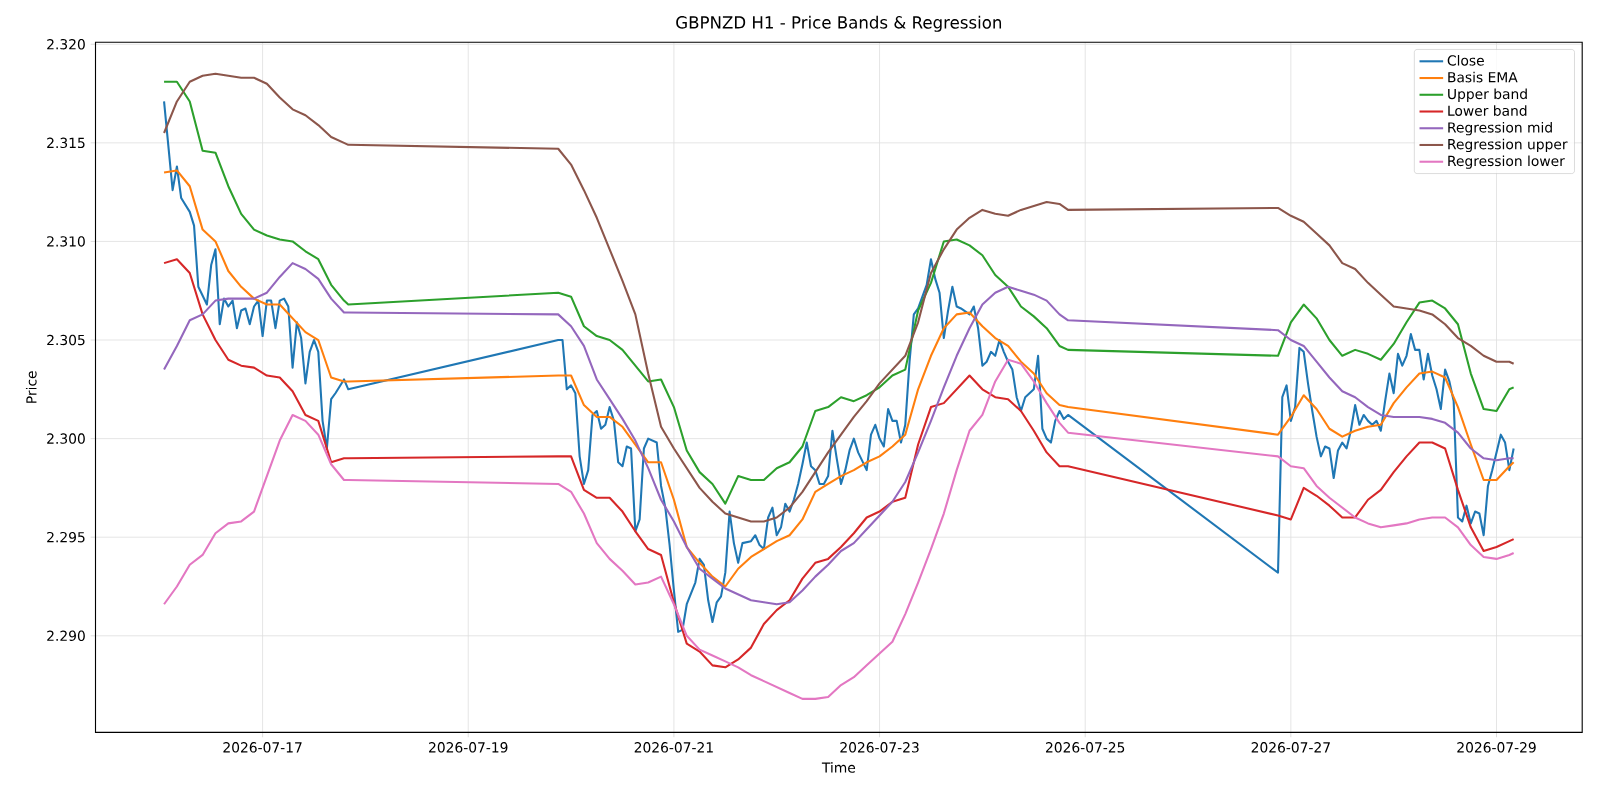  I want to click on x-axis-title: Time, so click(838, 767).